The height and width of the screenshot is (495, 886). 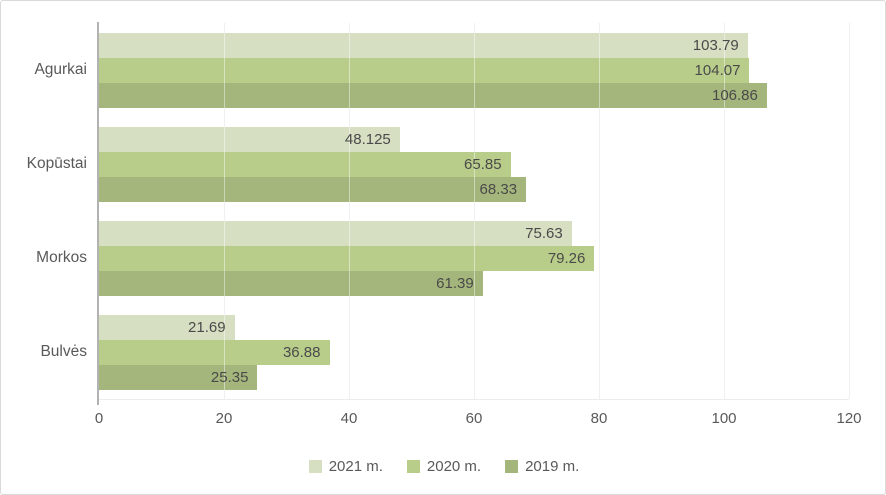 I want to click on y-axis-line, so click(x=98, y=213).